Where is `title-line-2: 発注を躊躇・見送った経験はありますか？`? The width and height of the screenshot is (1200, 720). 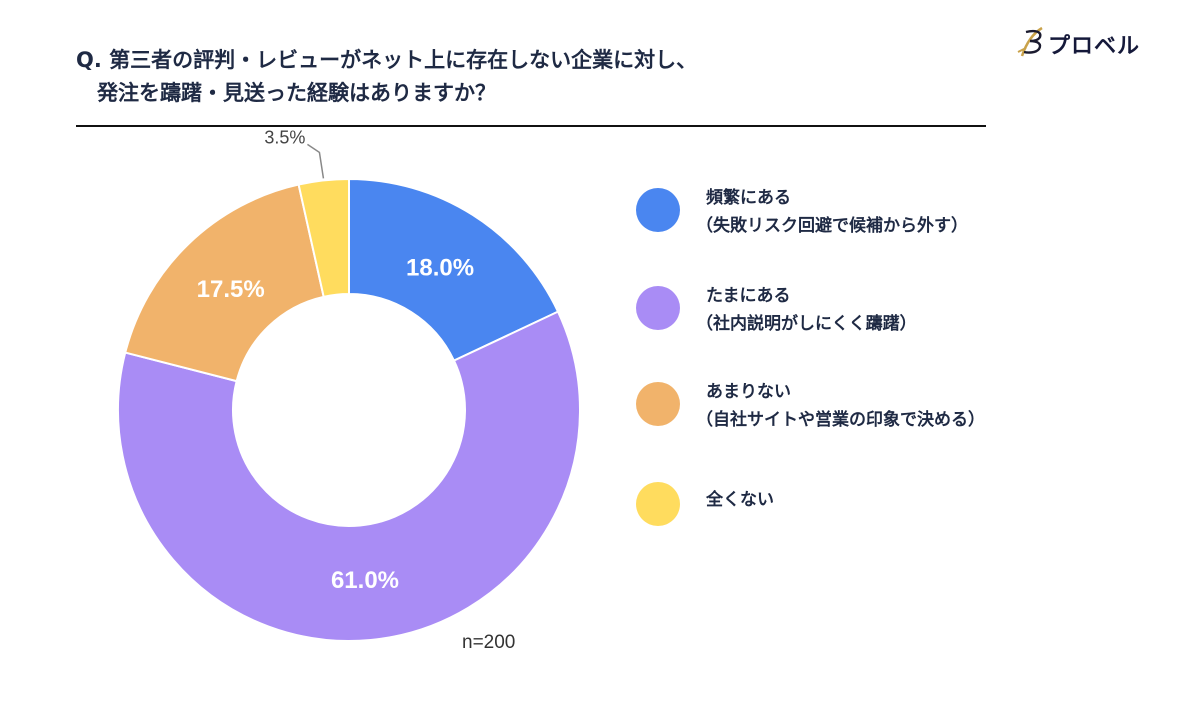
title-line-2: 発注を躊躇・見送った経験はありますか？ is located at coordinates (296, 93).